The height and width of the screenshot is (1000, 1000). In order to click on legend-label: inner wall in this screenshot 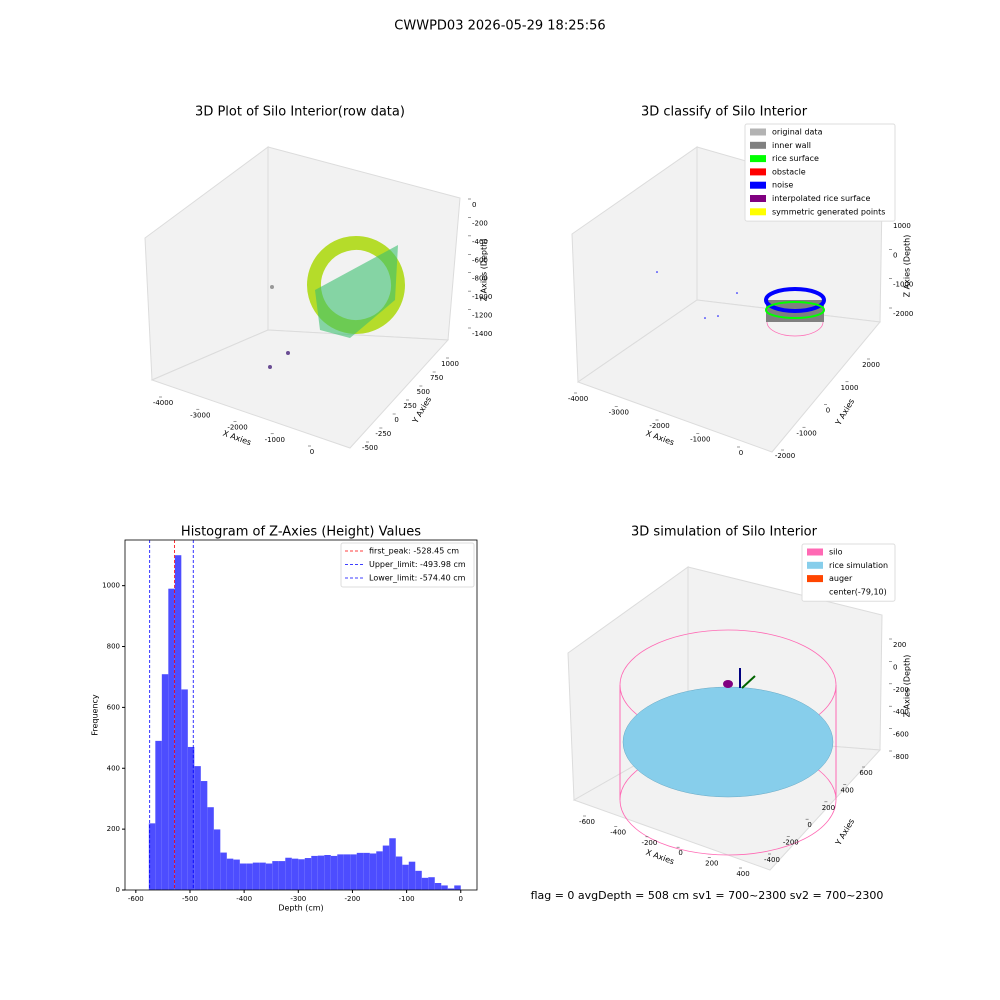, I will do `click(791, 145)`.